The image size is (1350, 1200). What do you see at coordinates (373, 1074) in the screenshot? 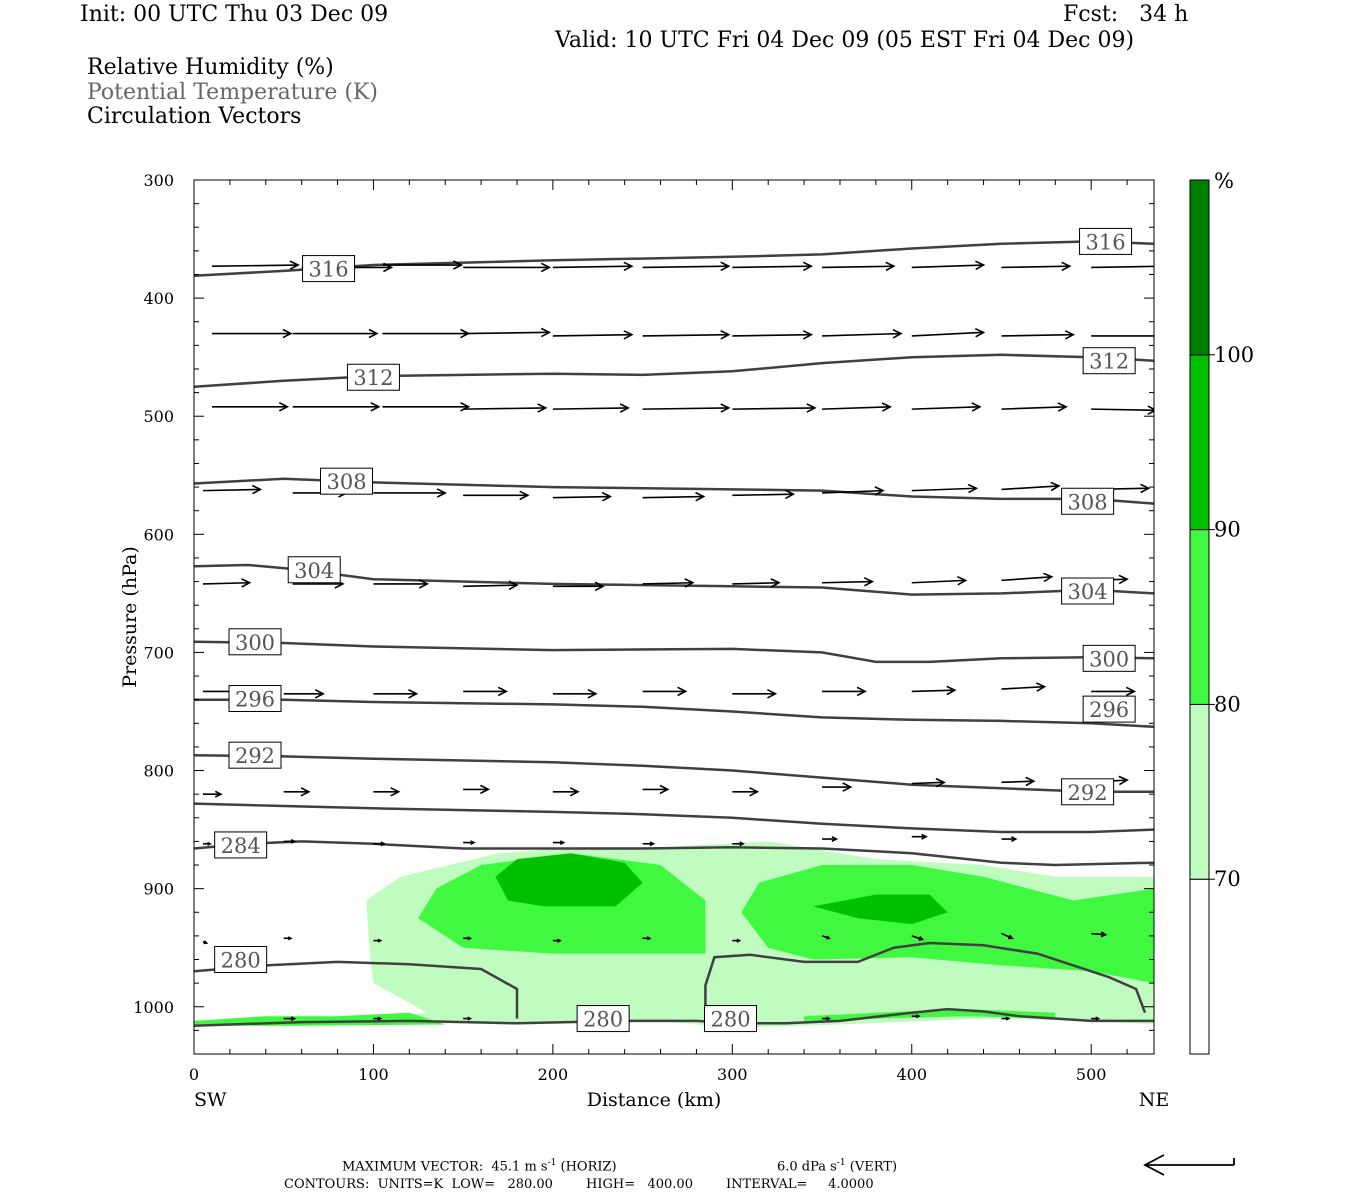
I see `x-tick-label: 100` at bounding box center [373, 1074].